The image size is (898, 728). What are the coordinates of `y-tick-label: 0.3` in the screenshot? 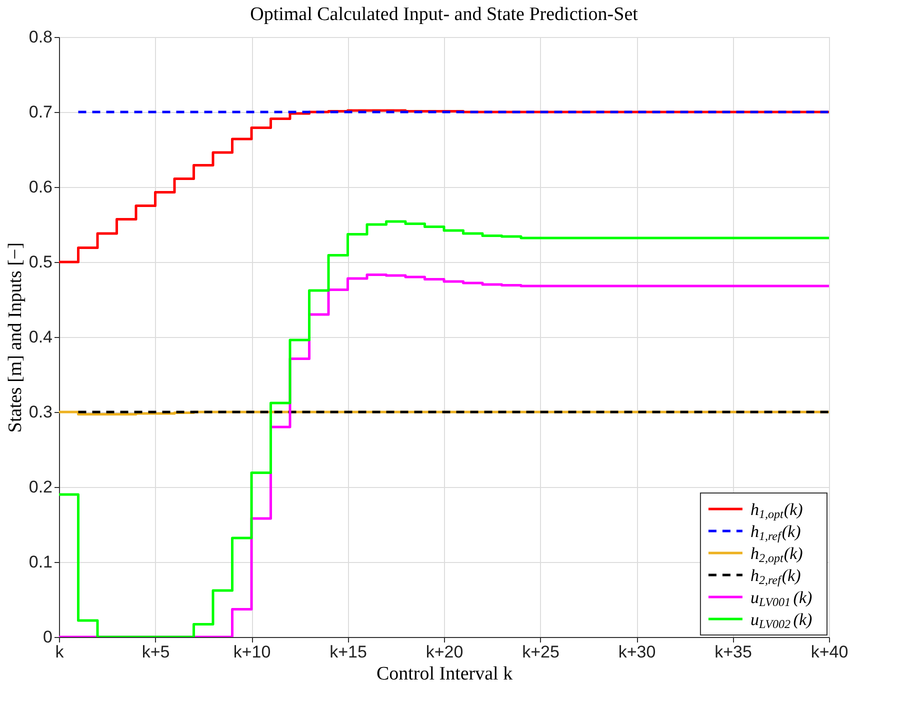 It's located at (40, 412).